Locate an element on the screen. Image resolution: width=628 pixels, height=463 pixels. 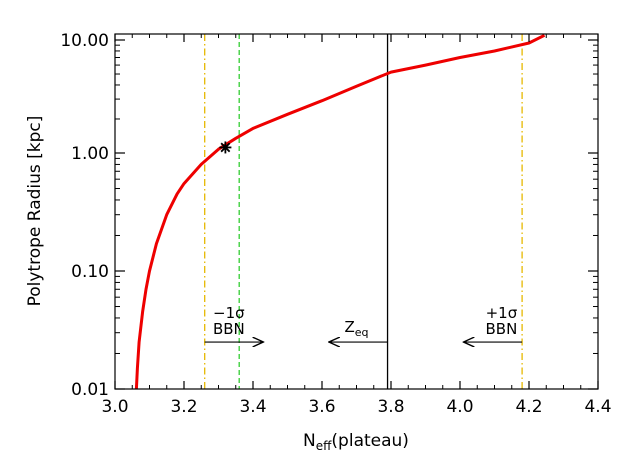
annotation-1: Zeq is located at coordinates (358, 330).